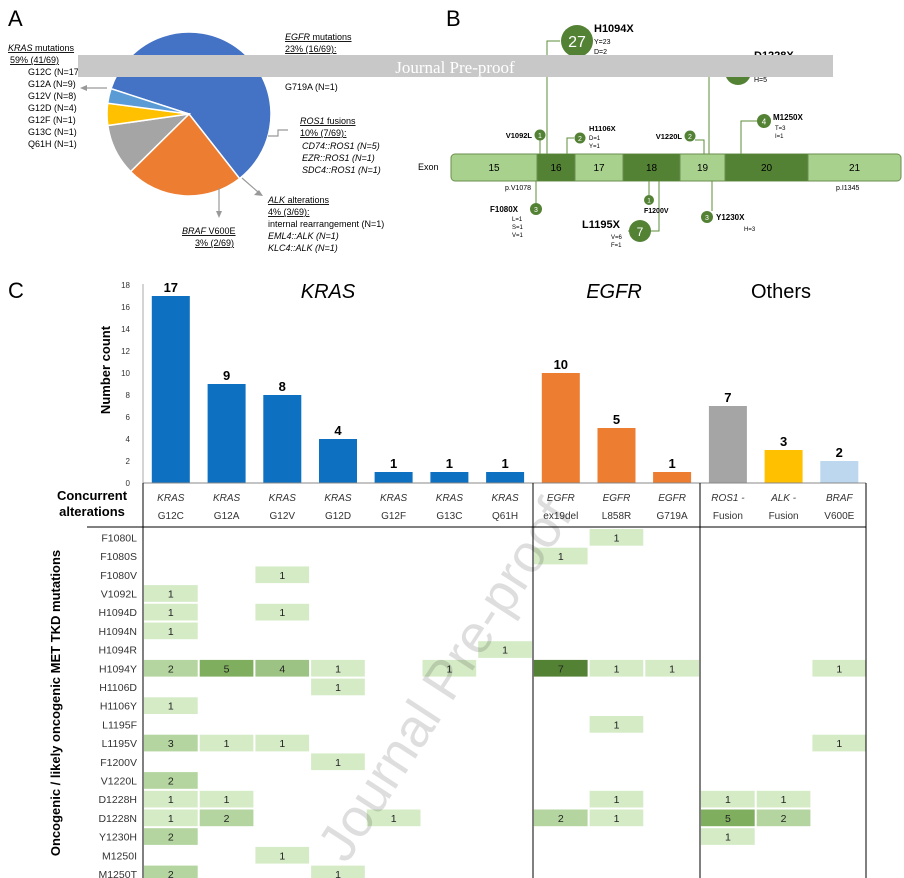 The image size is (904, 878). What do you see at coordinates (52, 144) in the screenshot?
I see `kras-item: Q61H (N=1)` at bounding box center [52, 144].